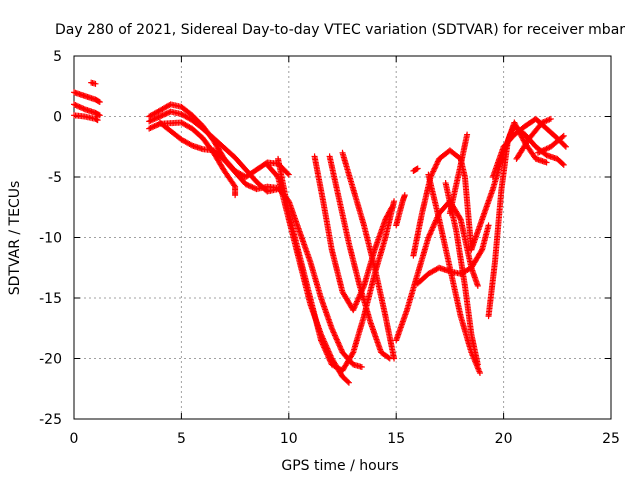 This screenshot has height=480, width=640. I want to click on x-tick-label: 10, so click(289, 439).